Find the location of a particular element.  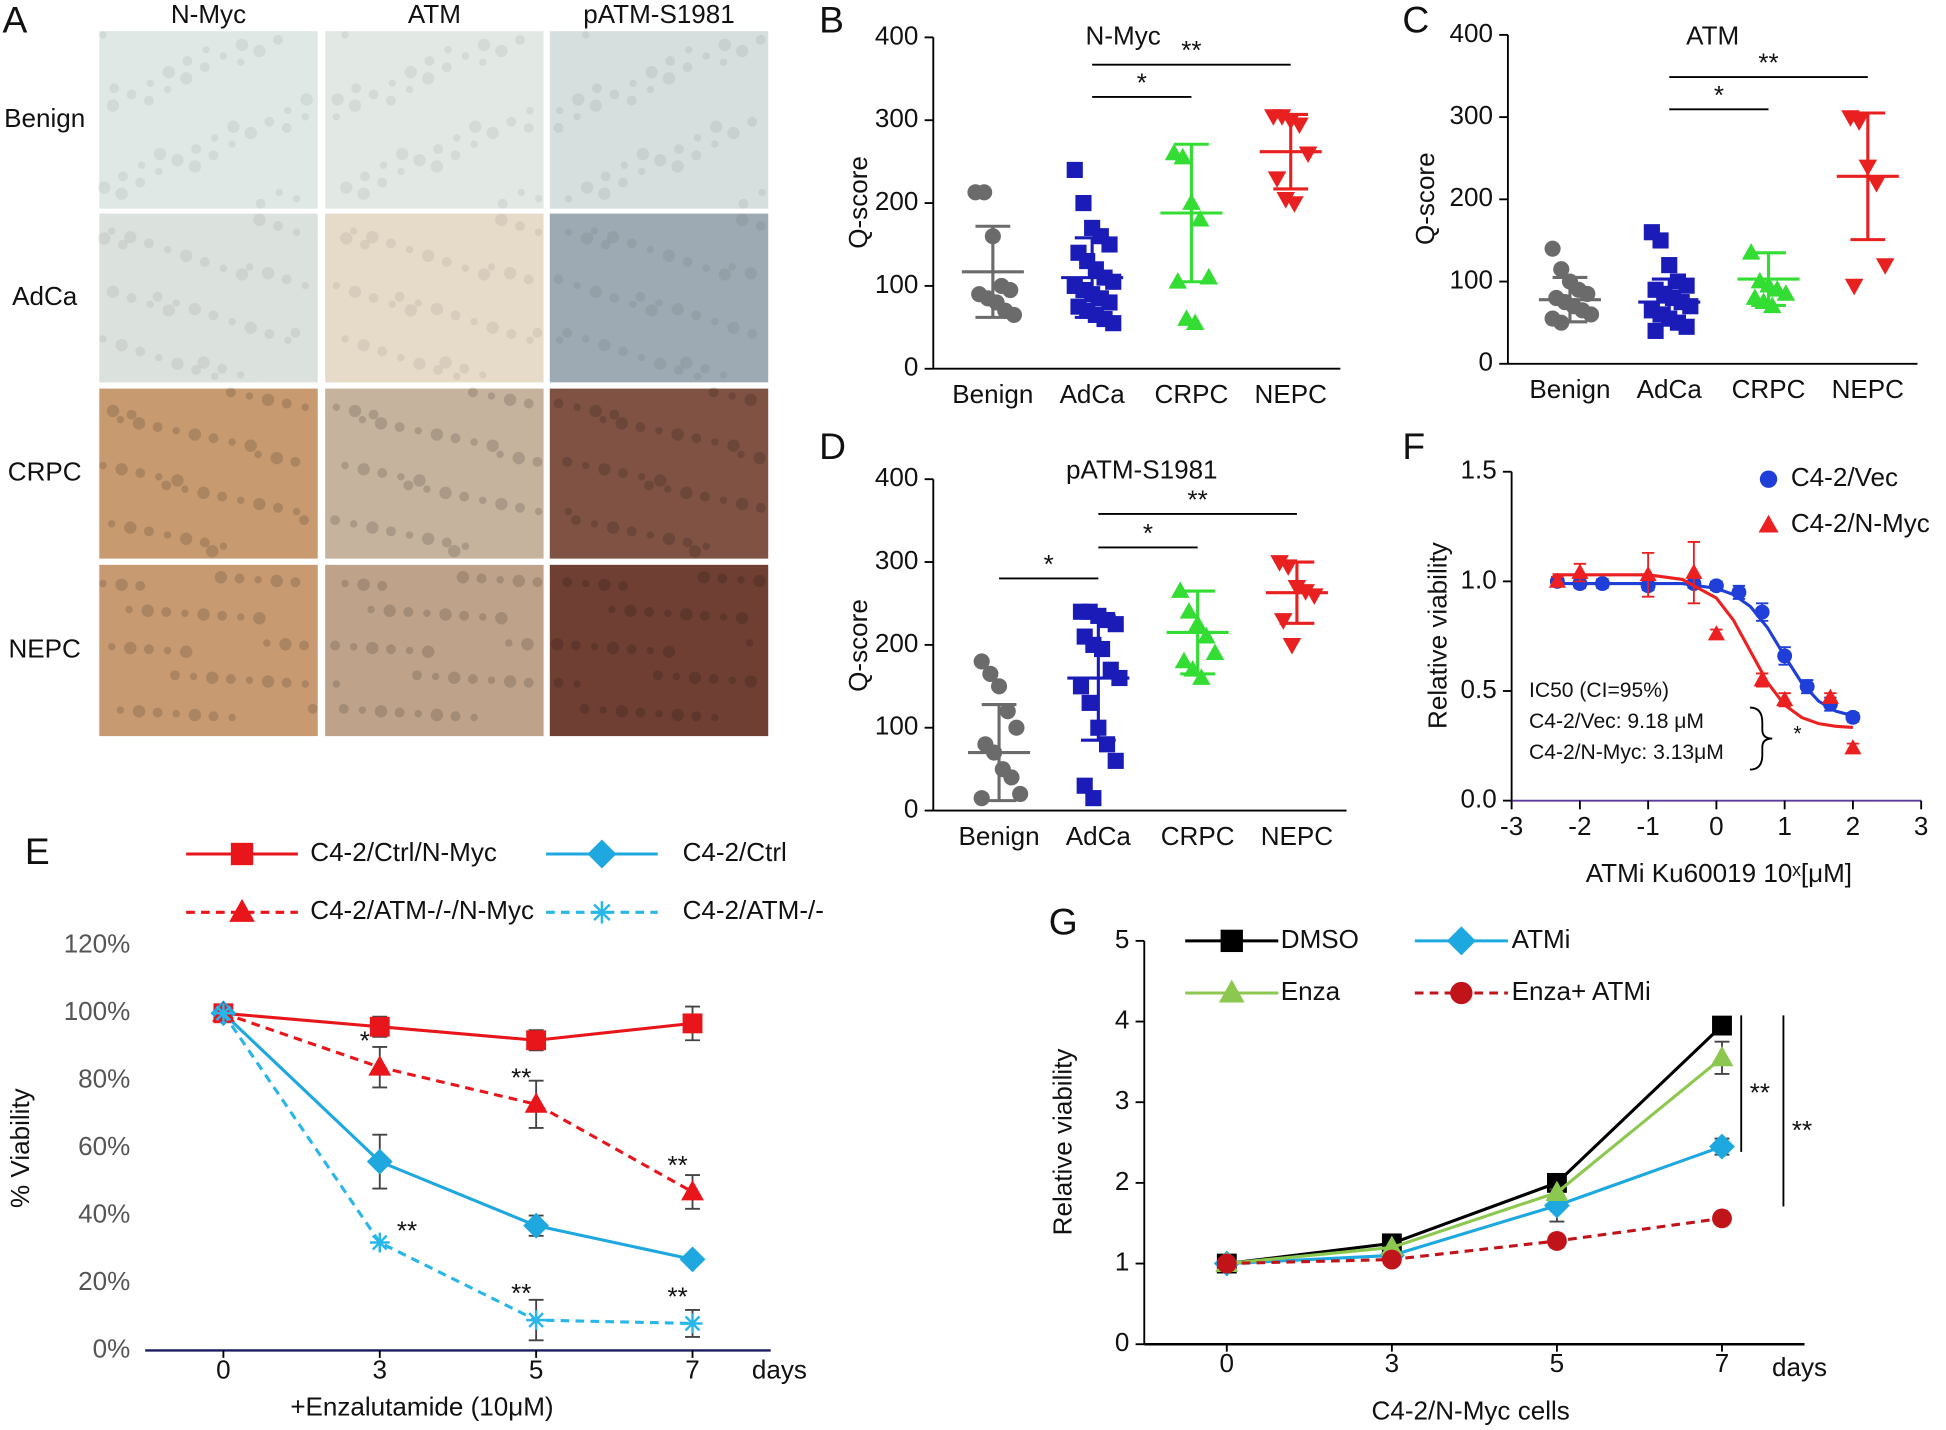

x-tick-label: 5 is located at coordinates (1557, 1363).